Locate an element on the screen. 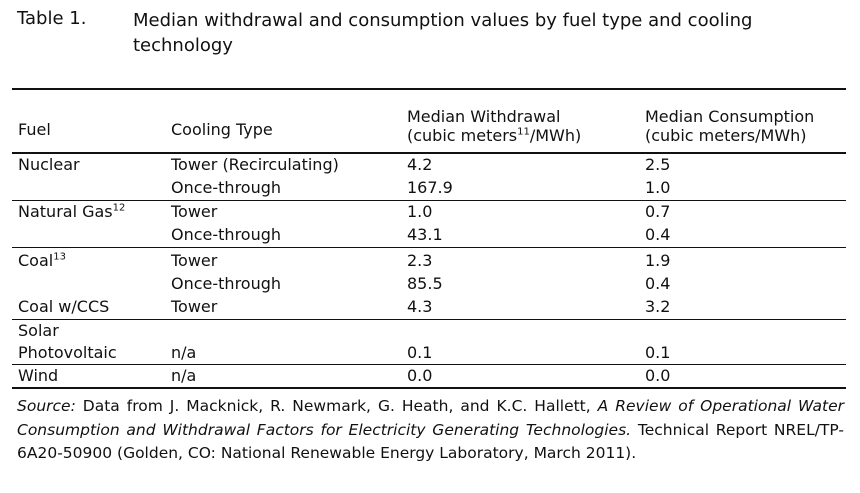  fuel-cell: Natural Gas12 is located at coordinates (71, 211).